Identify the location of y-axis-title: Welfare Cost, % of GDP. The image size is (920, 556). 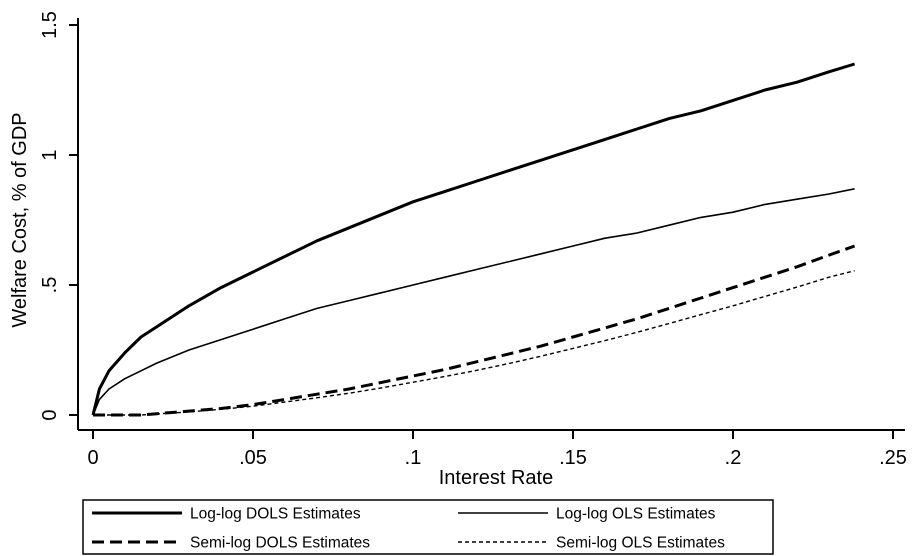
(20, 219).